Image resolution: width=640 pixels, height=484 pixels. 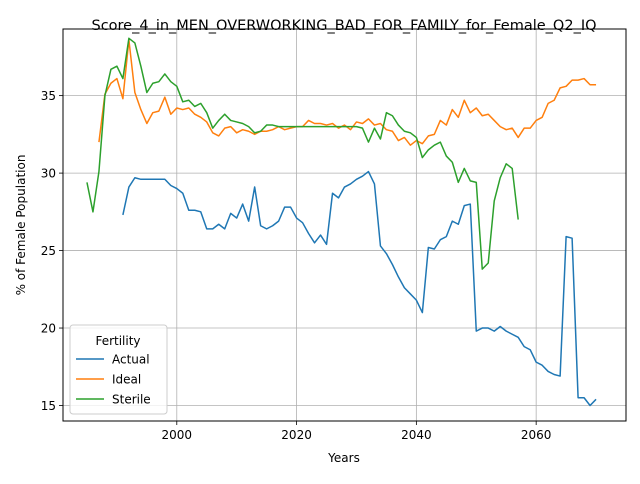 I want to click on y-axis-label: % of Female Population, so click(x=21, y=225).